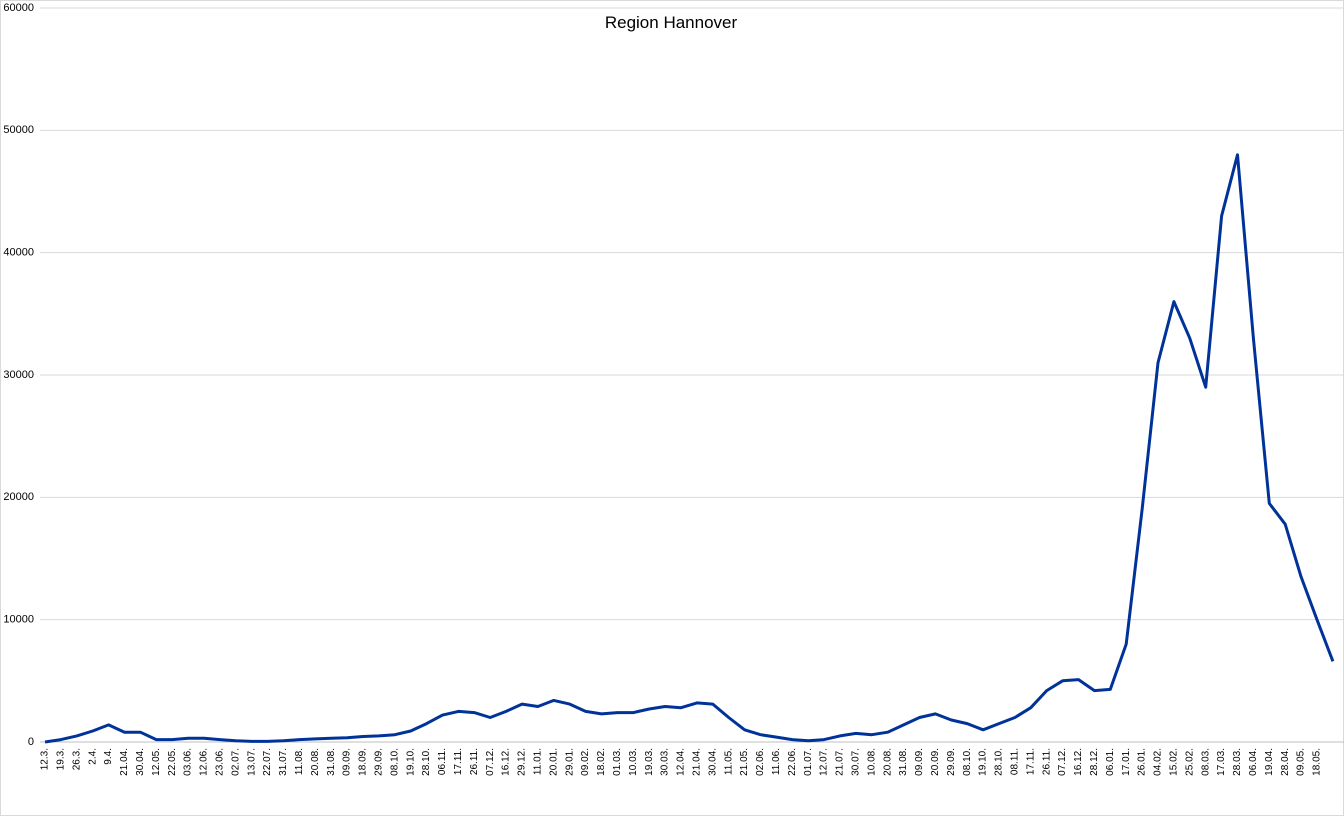  I want to click on x-tick-label: 08.03., so click(1205, 762).